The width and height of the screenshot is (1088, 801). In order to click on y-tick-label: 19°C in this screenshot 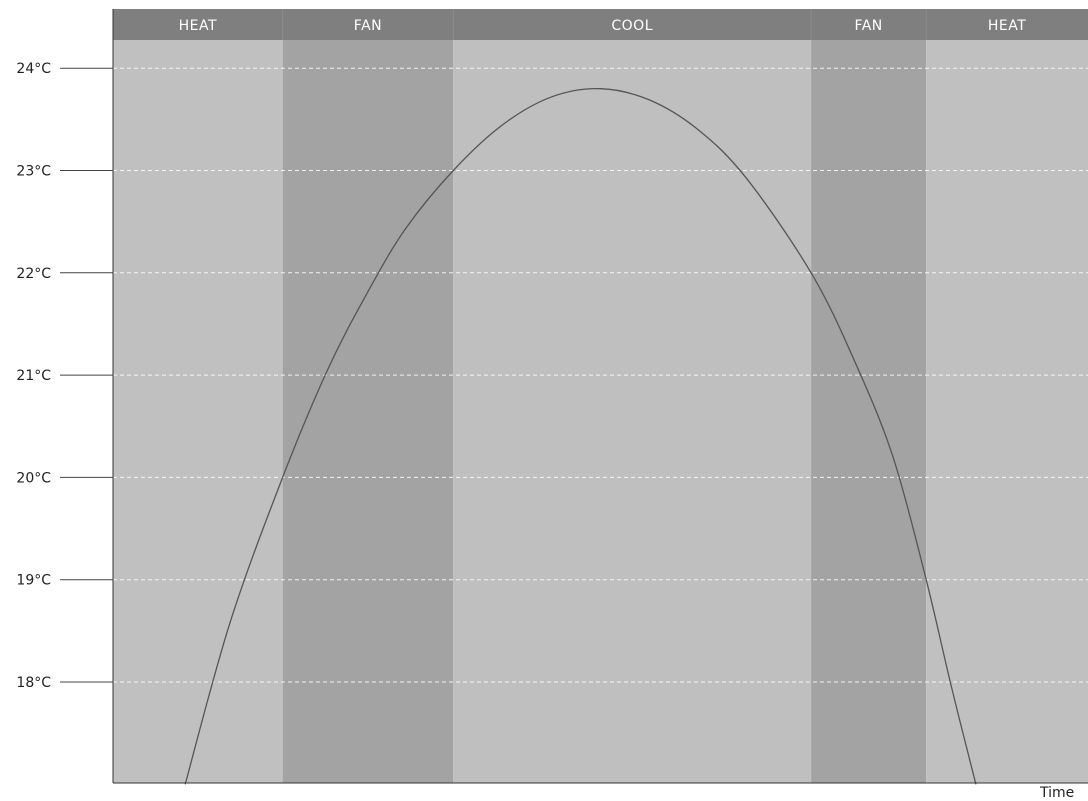, I will do `click(33, 581)`.